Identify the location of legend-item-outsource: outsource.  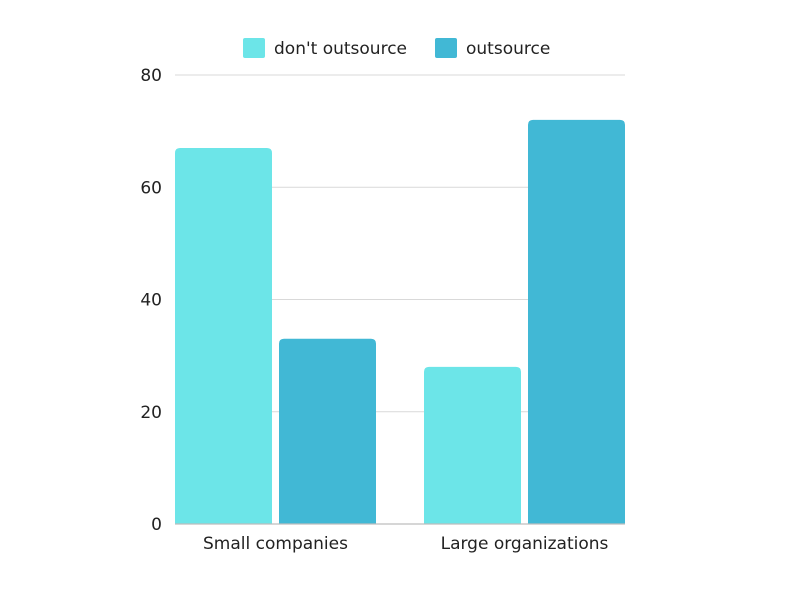
(492, 48).